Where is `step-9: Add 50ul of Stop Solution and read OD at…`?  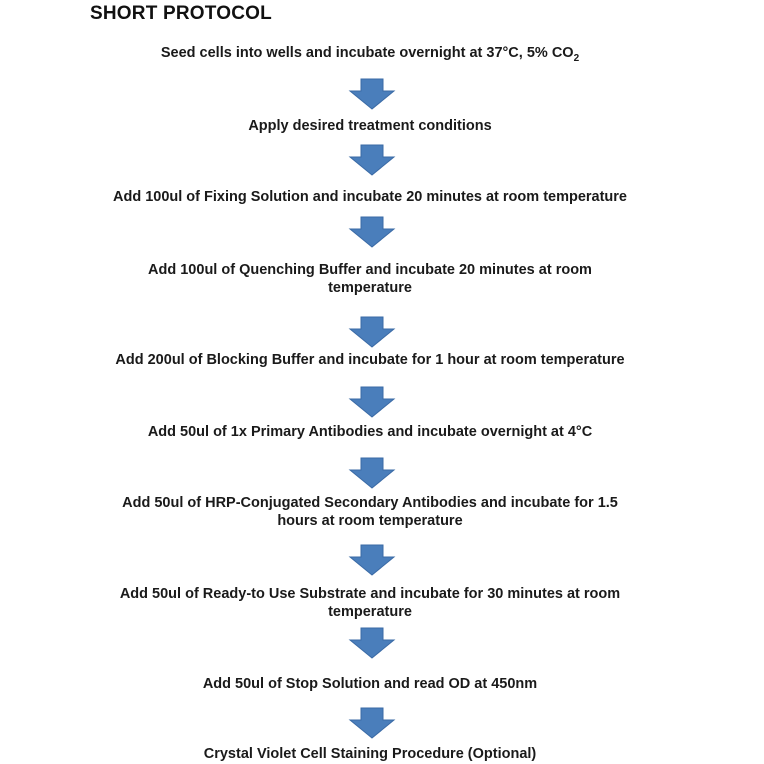
step-9: Add 50ul of Stop Solution and read OD at… is located at coordinates (370, 684).